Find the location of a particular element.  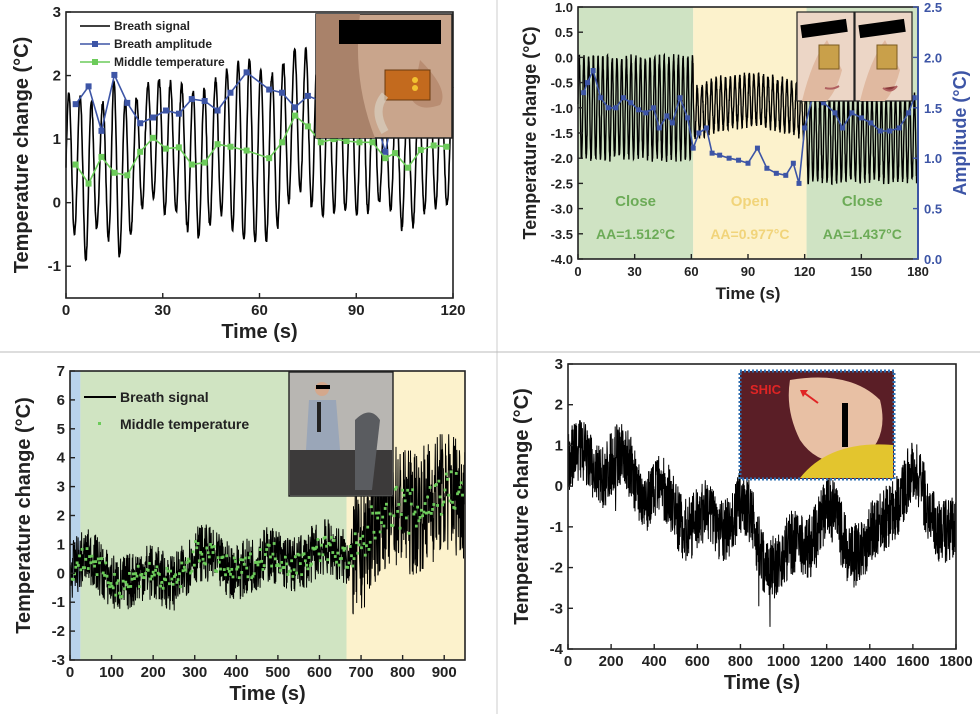

x-tick-label: 900 is located at coordinates (444, 672).